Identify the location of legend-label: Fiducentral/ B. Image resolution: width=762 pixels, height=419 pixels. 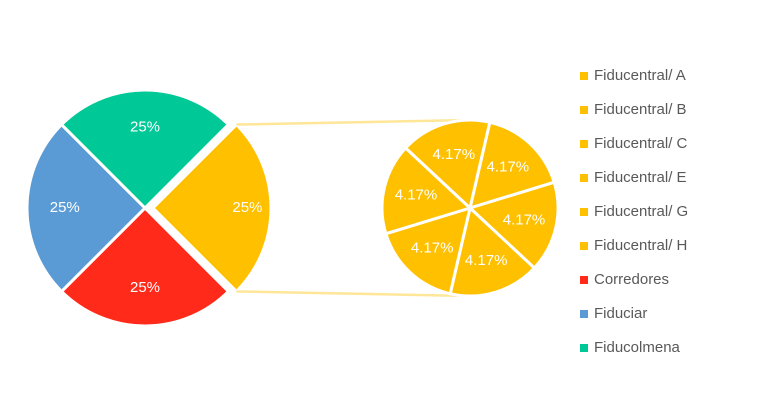
(640, 109).